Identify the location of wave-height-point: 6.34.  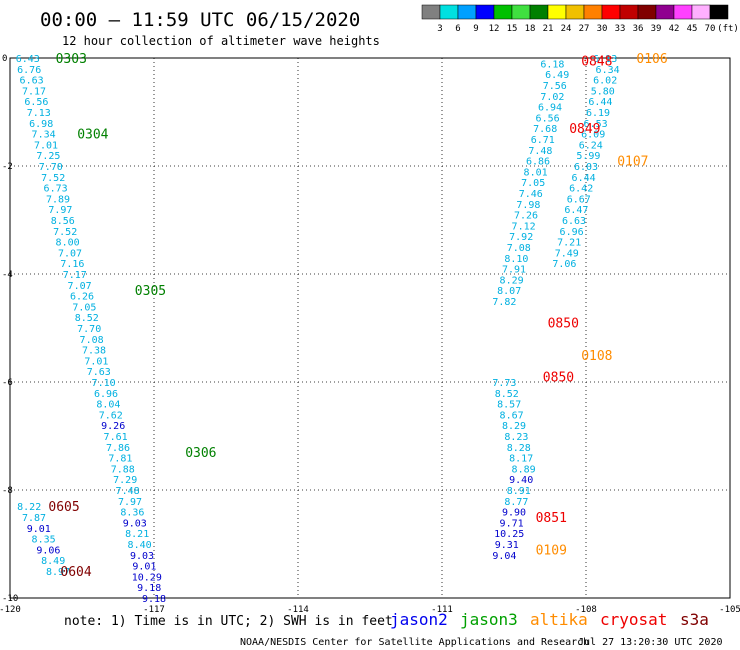
(608, 70).